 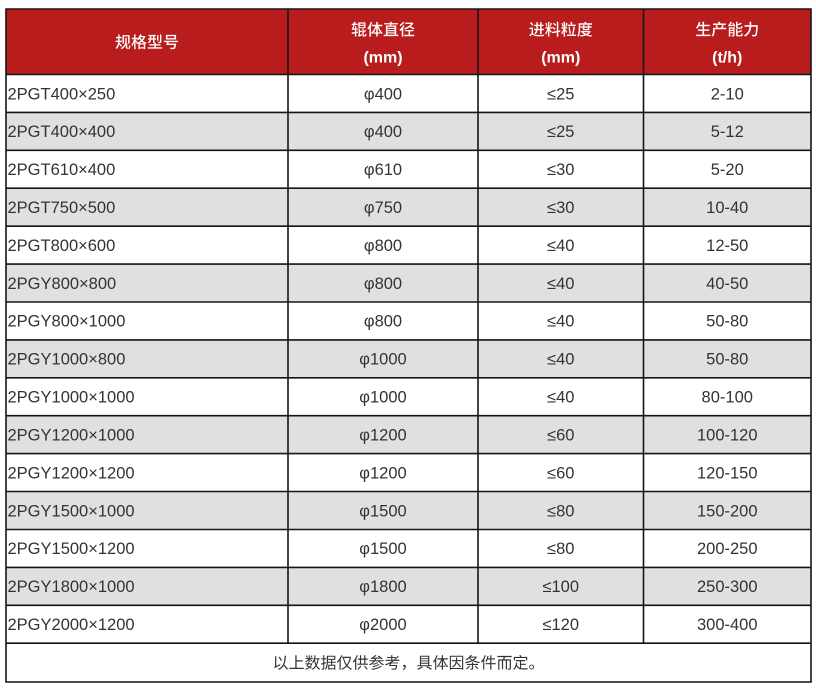 I want to click on svg-text: 5-20, so click(x=727, y=170).